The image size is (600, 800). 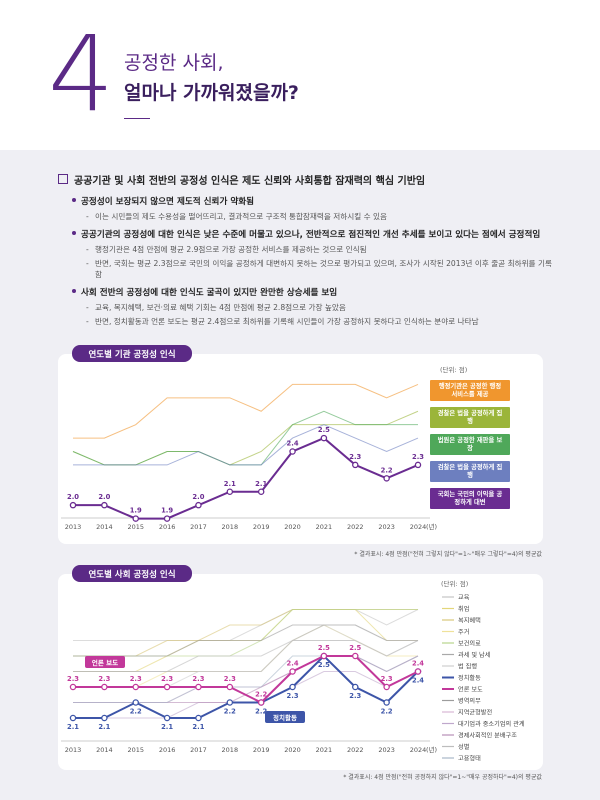 What do you see at coordinates (315, 201) in the screenshot?
I see `point-title: 공정성이 보장되지 않으면 제도적 신뢰가 약화됨` at bounding box center [315, 201].